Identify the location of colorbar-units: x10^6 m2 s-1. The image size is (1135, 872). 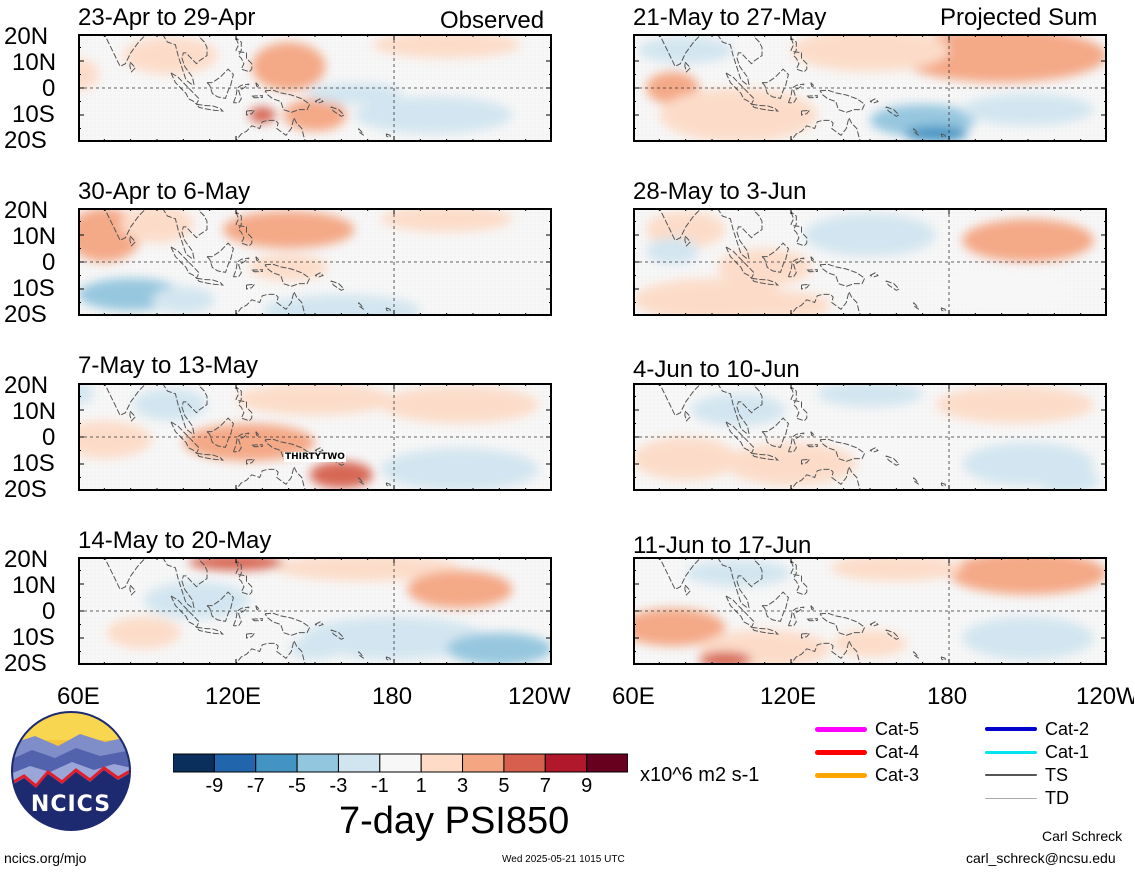
(700, 775).